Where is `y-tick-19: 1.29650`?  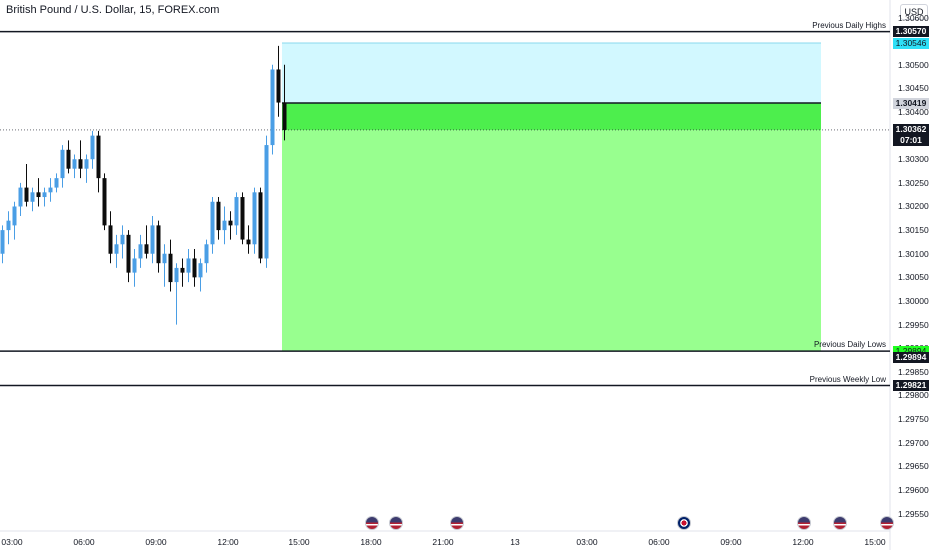
y-tick-19: 1.29650 is located at coordinates (913, 466).